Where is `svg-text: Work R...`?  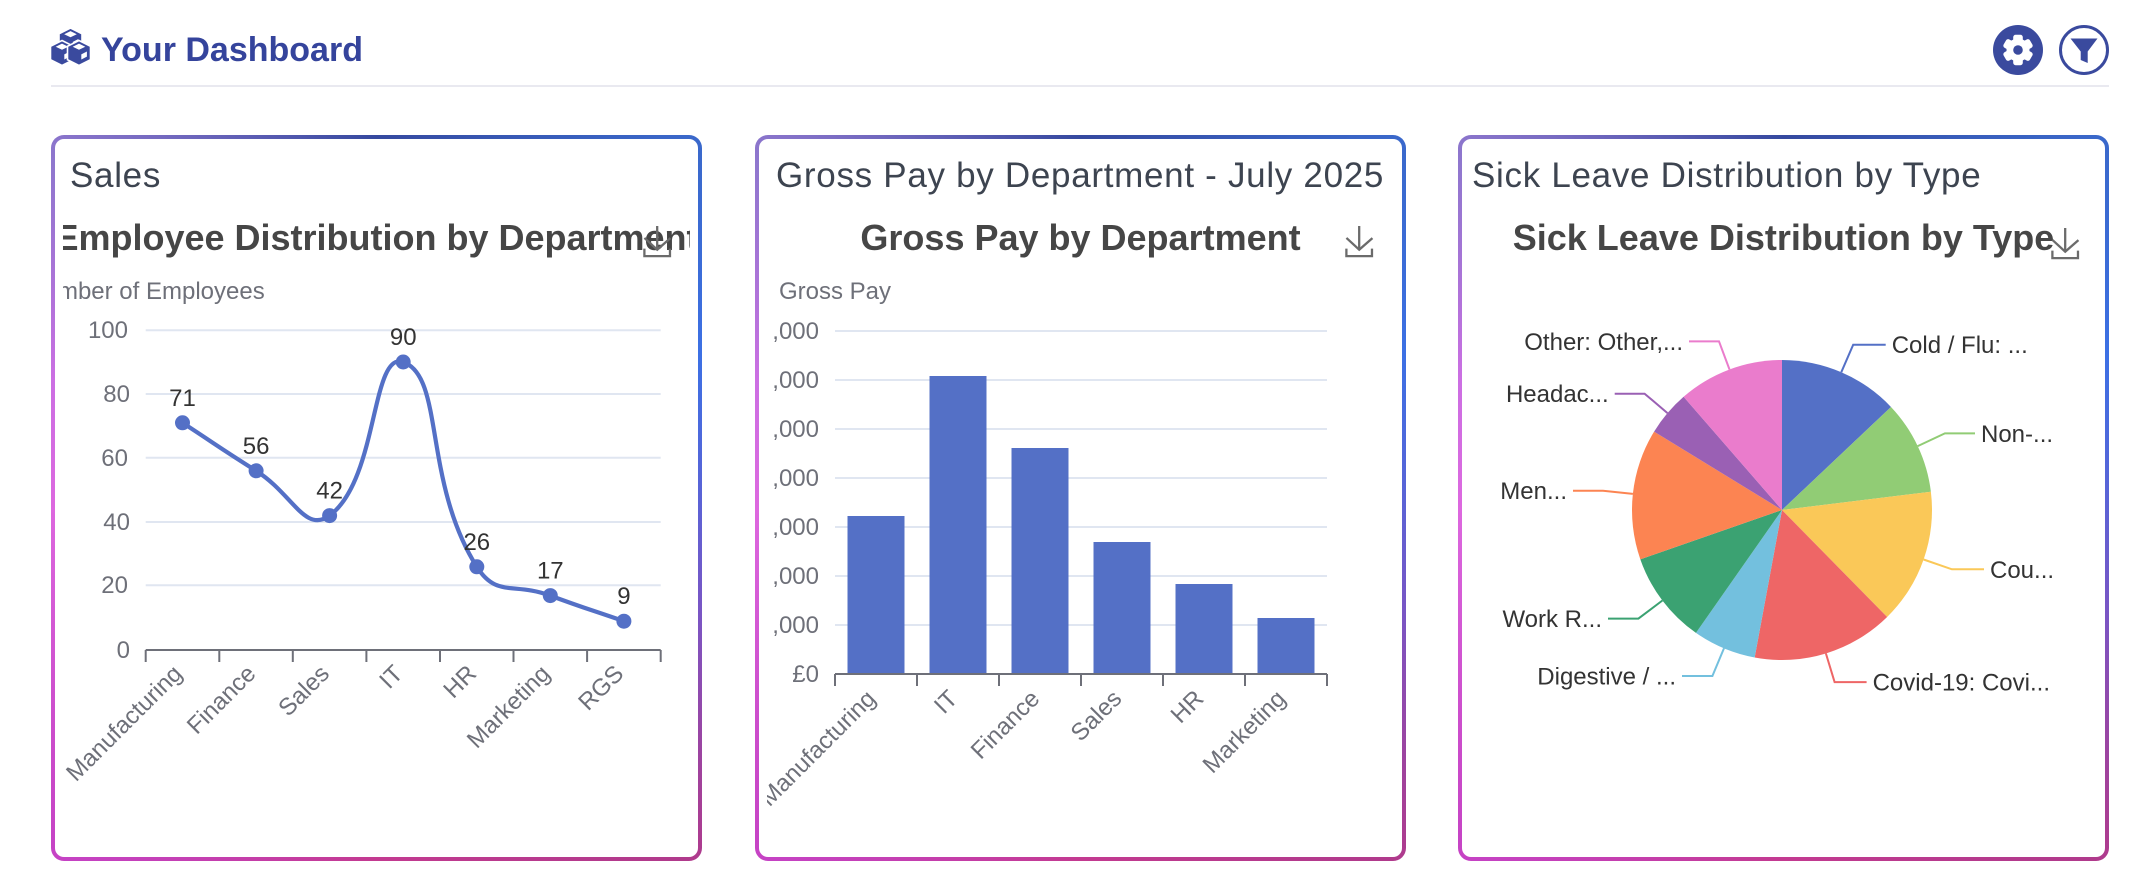
svg-text: Work R... is located at coordinates (1552, 619).